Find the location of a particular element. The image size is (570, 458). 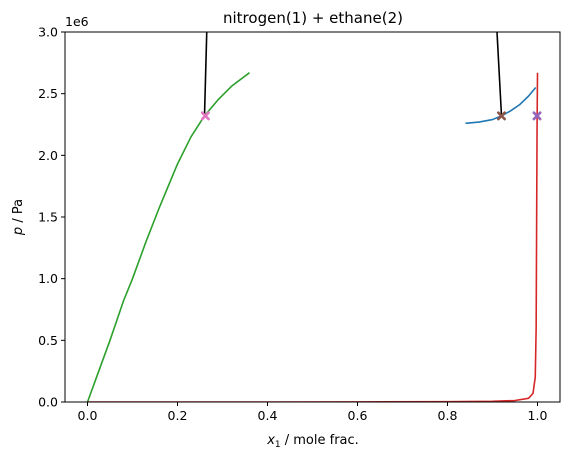

y-axis-label: p / Pa is located at coordinates (18, 217).